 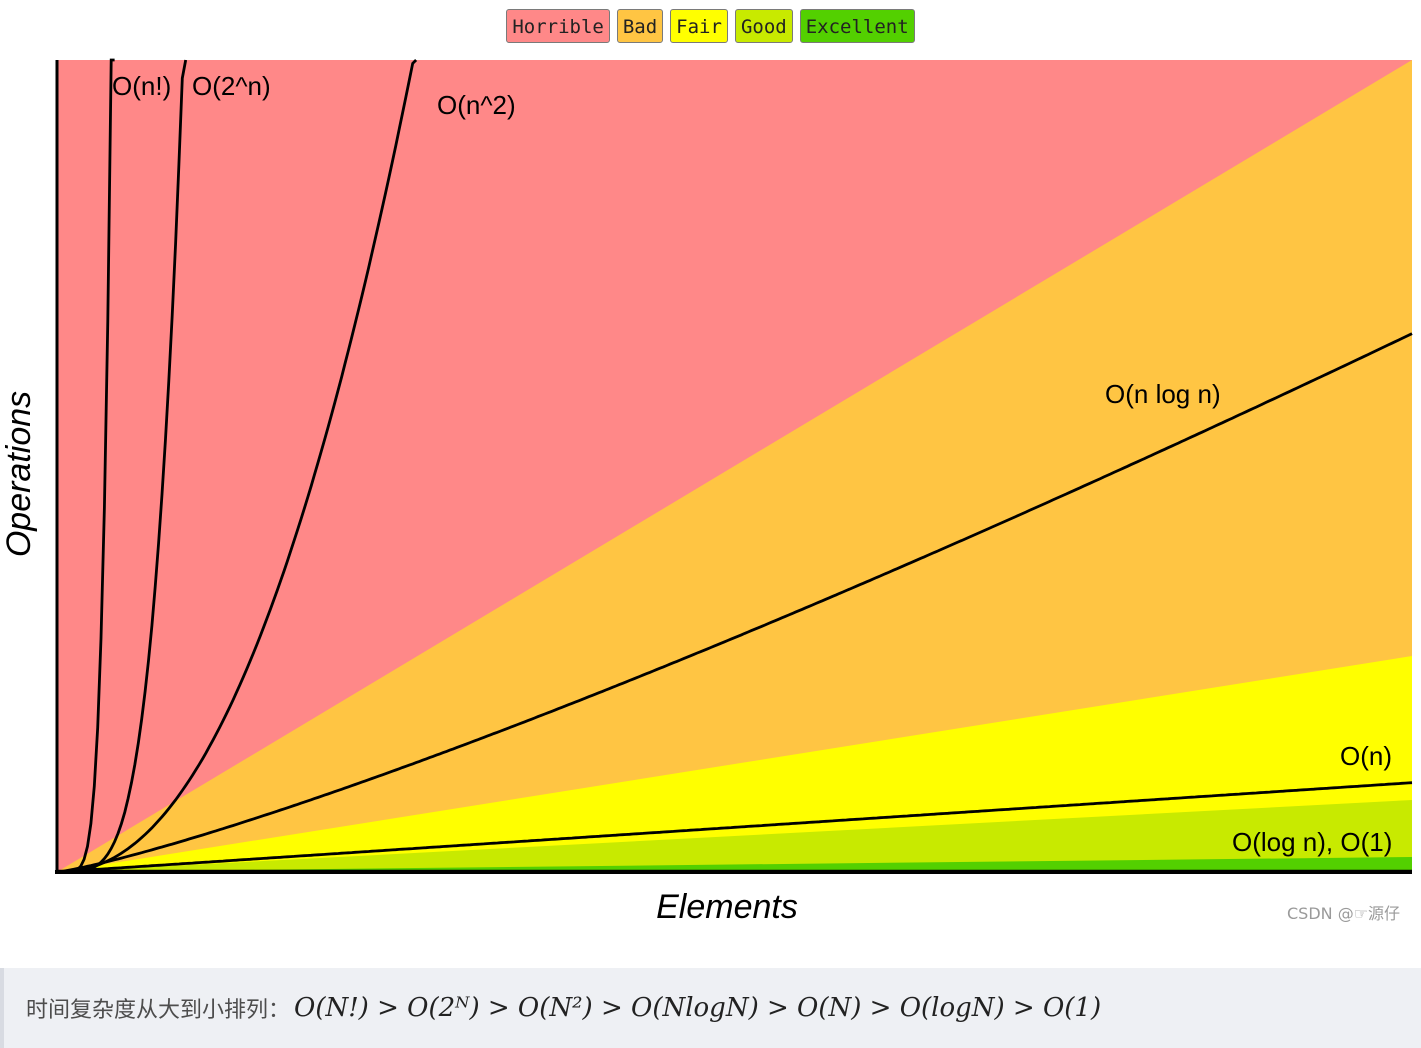 What do you see at coordinates (857, 26) in the screenshot?
I see `legend-excellent: Excellent` at bounding box center [857, 26].